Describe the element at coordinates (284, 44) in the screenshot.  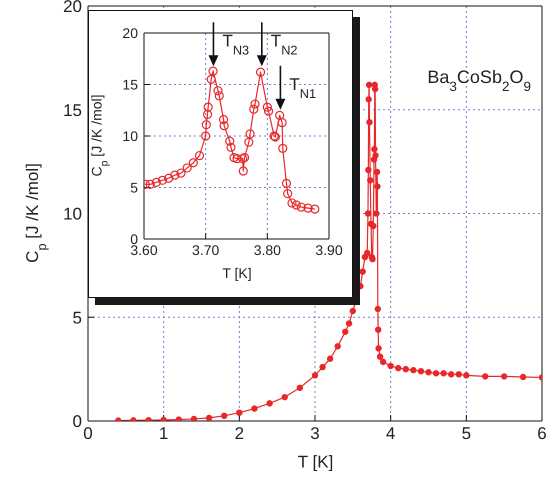
I see `annotation: T$_{N2}$` at that location.